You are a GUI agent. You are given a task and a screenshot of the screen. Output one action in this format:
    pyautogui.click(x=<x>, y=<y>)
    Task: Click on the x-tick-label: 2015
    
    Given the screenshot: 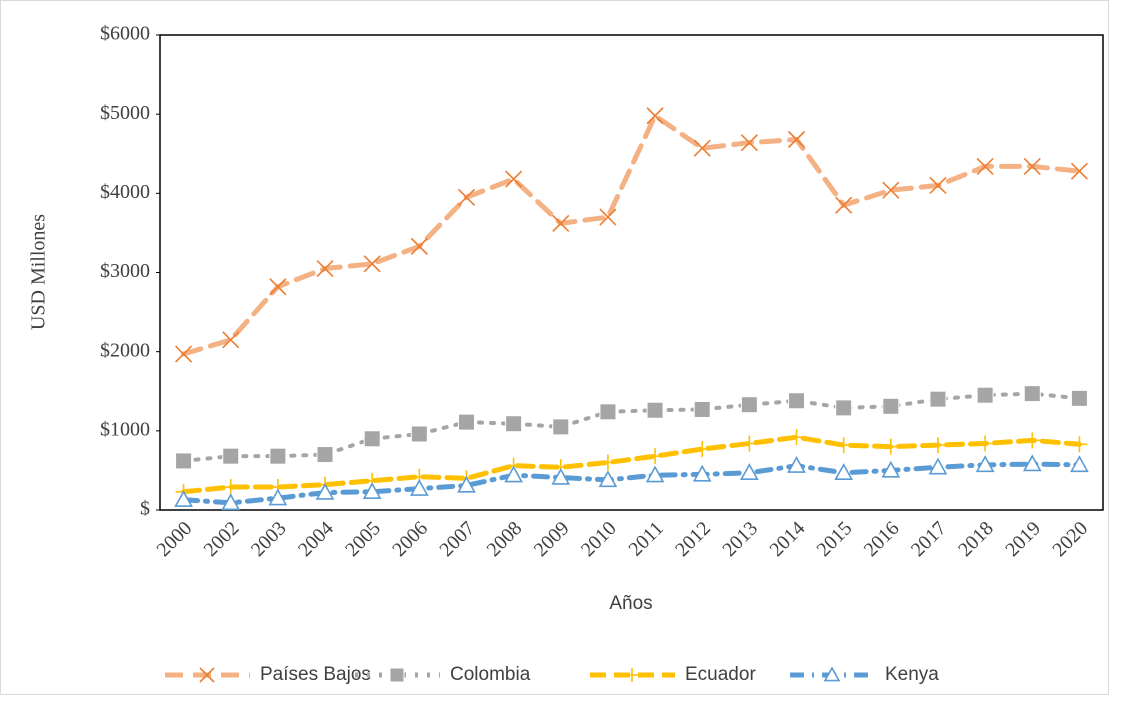 What is the action you would take?
    pyautogui.click(x=835, y=539)
    